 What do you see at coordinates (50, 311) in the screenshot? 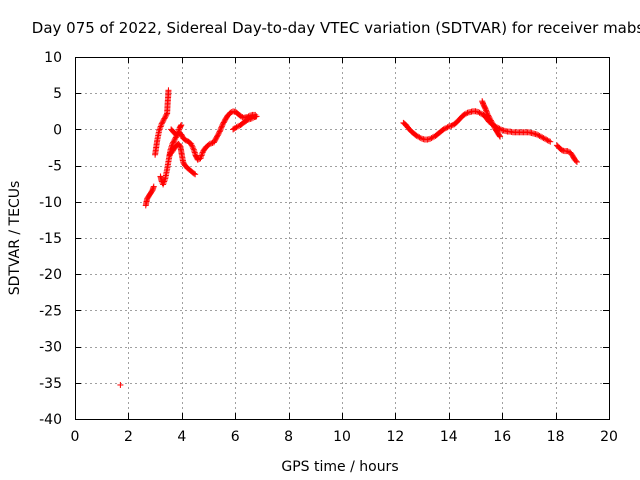
I see `y-tick-label: -25` at bounding box center [50, 311].